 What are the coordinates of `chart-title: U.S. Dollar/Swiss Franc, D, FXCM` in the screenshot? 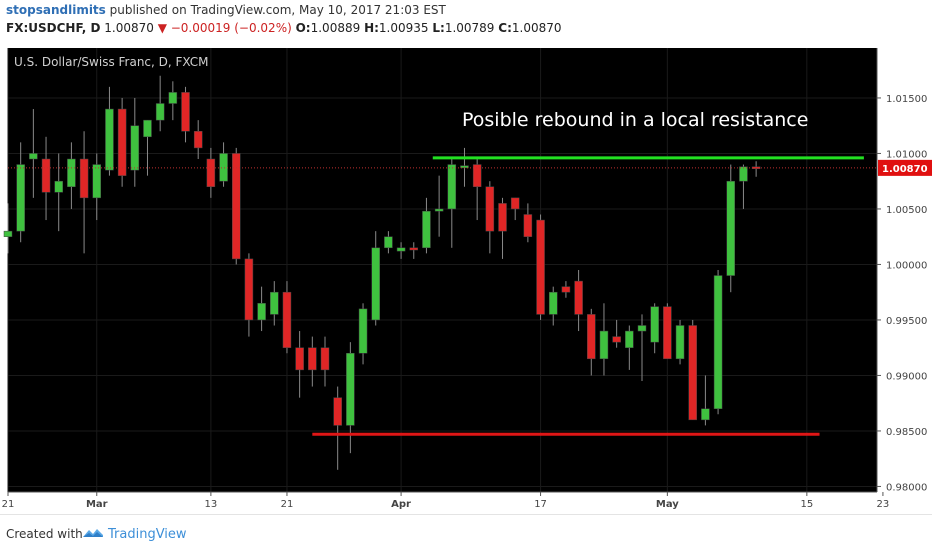 It's located at (111, 62).